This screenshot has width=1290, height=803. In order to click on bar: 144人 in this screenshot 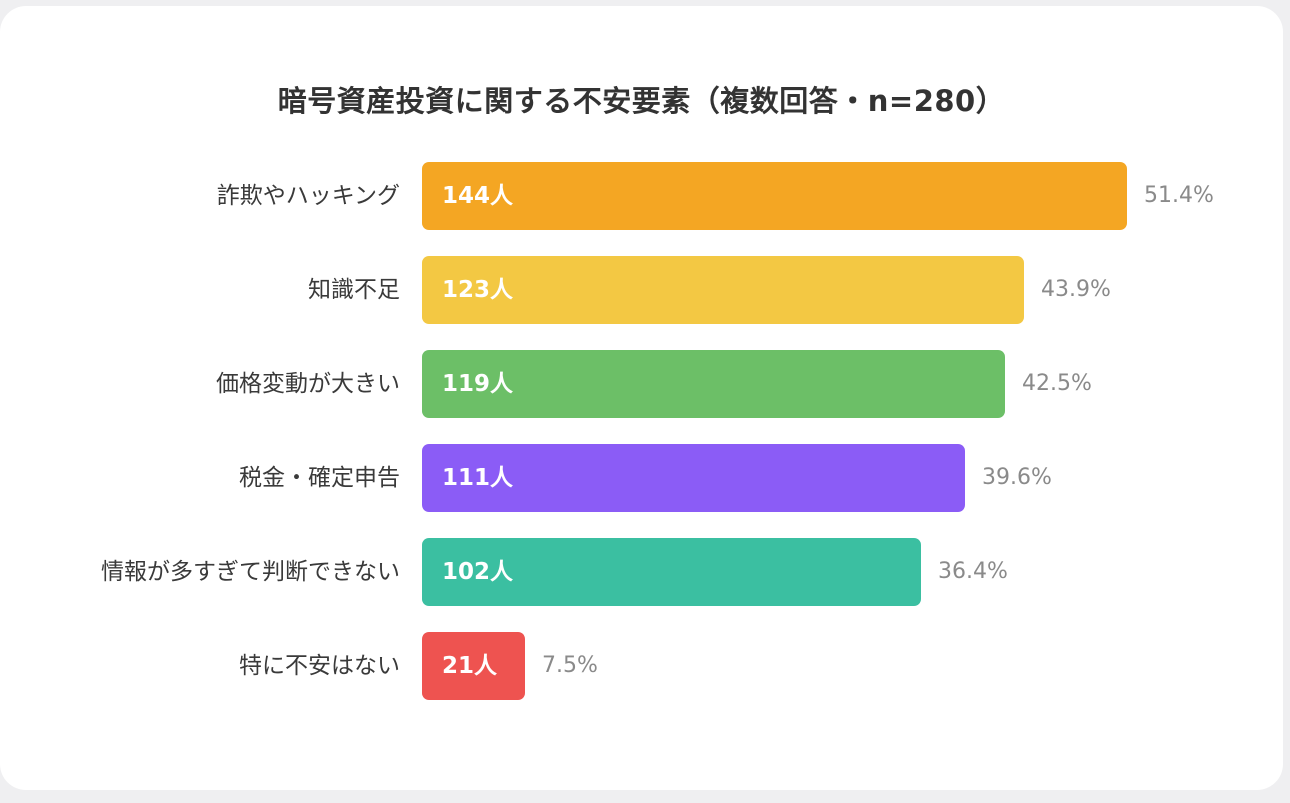, I will do `click(774, 196)`.